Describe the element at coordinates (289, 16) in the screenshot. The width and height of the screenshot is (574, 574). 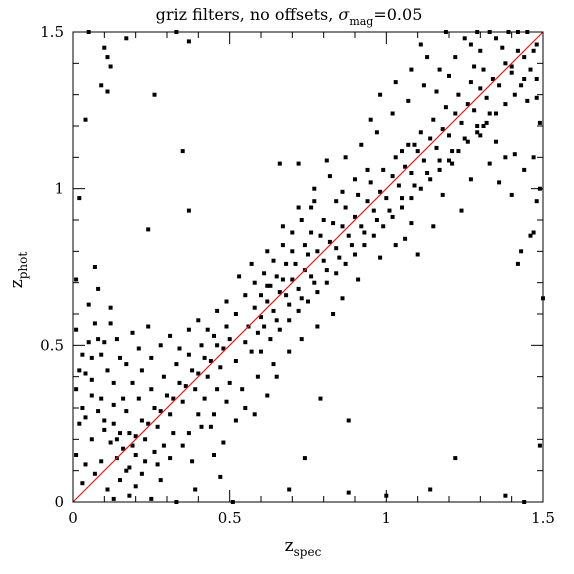
I see `chart-title: griz filters, no offsets, σmag=0.05` at that location.